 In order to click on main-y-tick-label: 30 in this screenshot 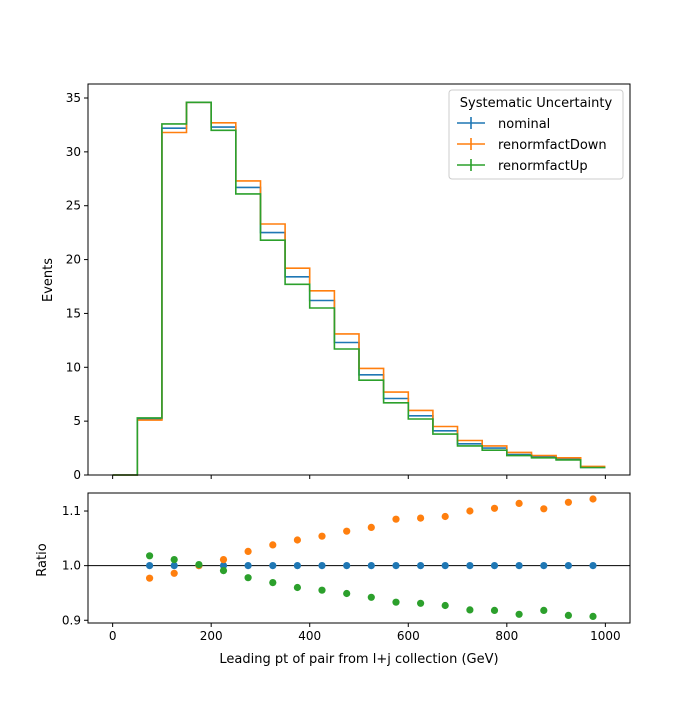, I will do `click(73, 152)`.